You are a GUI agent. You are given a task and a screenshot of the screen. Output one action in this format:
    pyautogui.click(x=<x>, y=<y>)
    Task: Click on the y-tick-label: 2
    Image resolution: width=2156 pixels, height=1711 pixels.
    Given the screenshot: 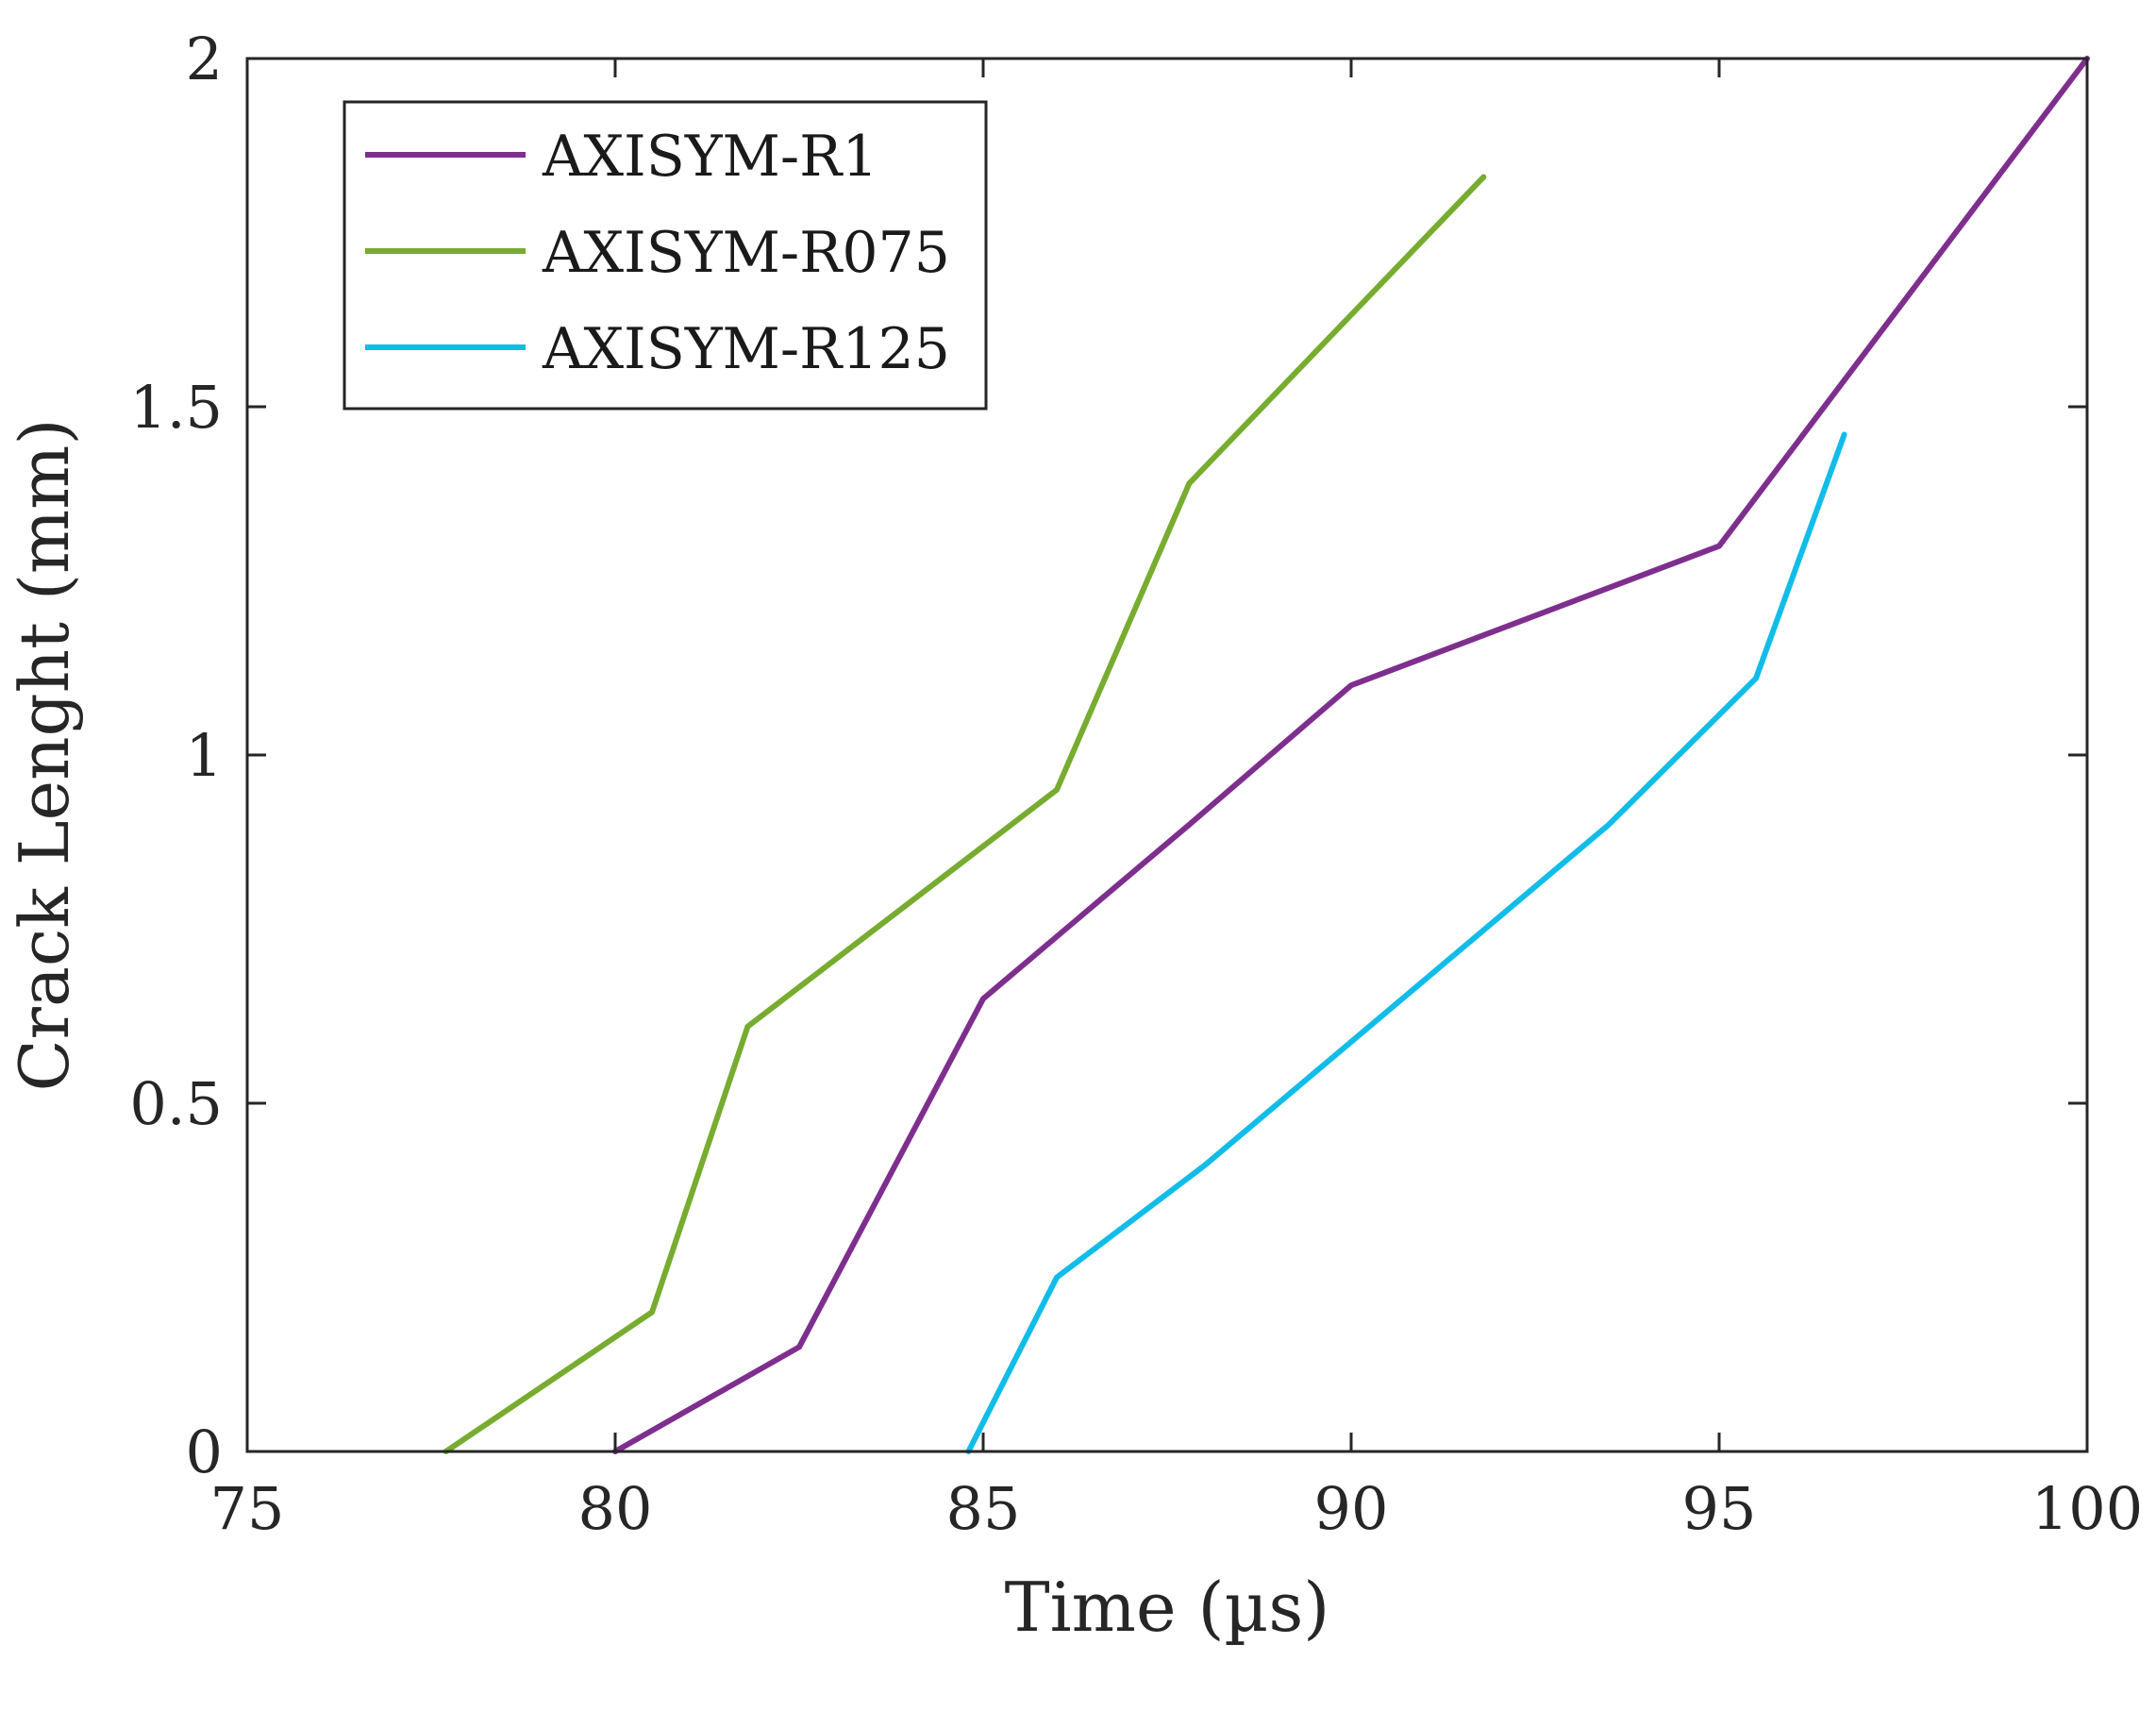 What is the action you would take?
    pyautogui.click(x=204, y=59)
    